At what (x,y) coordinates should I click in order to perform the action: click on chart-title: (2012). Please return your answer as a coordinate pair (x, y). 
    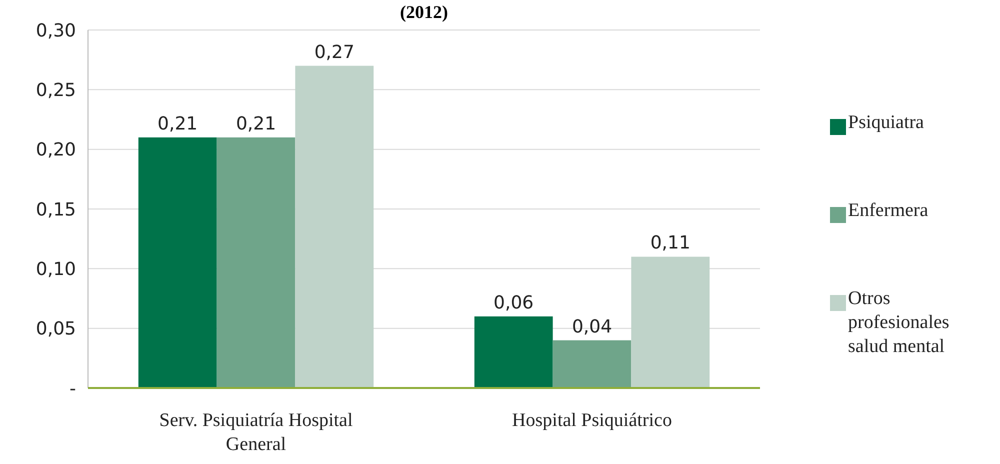
    Looking at the image, I should click on (424, 12).